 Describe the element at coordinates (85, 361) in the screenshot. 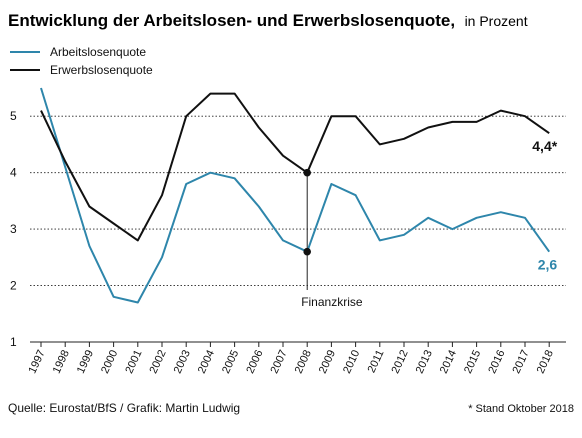

I see `x-tick-label: 1999` at that location.